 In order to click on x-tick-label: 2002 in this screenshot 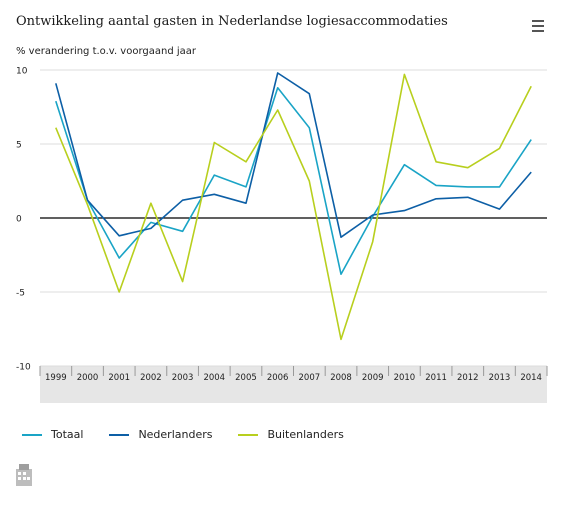, I will do `click(151, 378)`.